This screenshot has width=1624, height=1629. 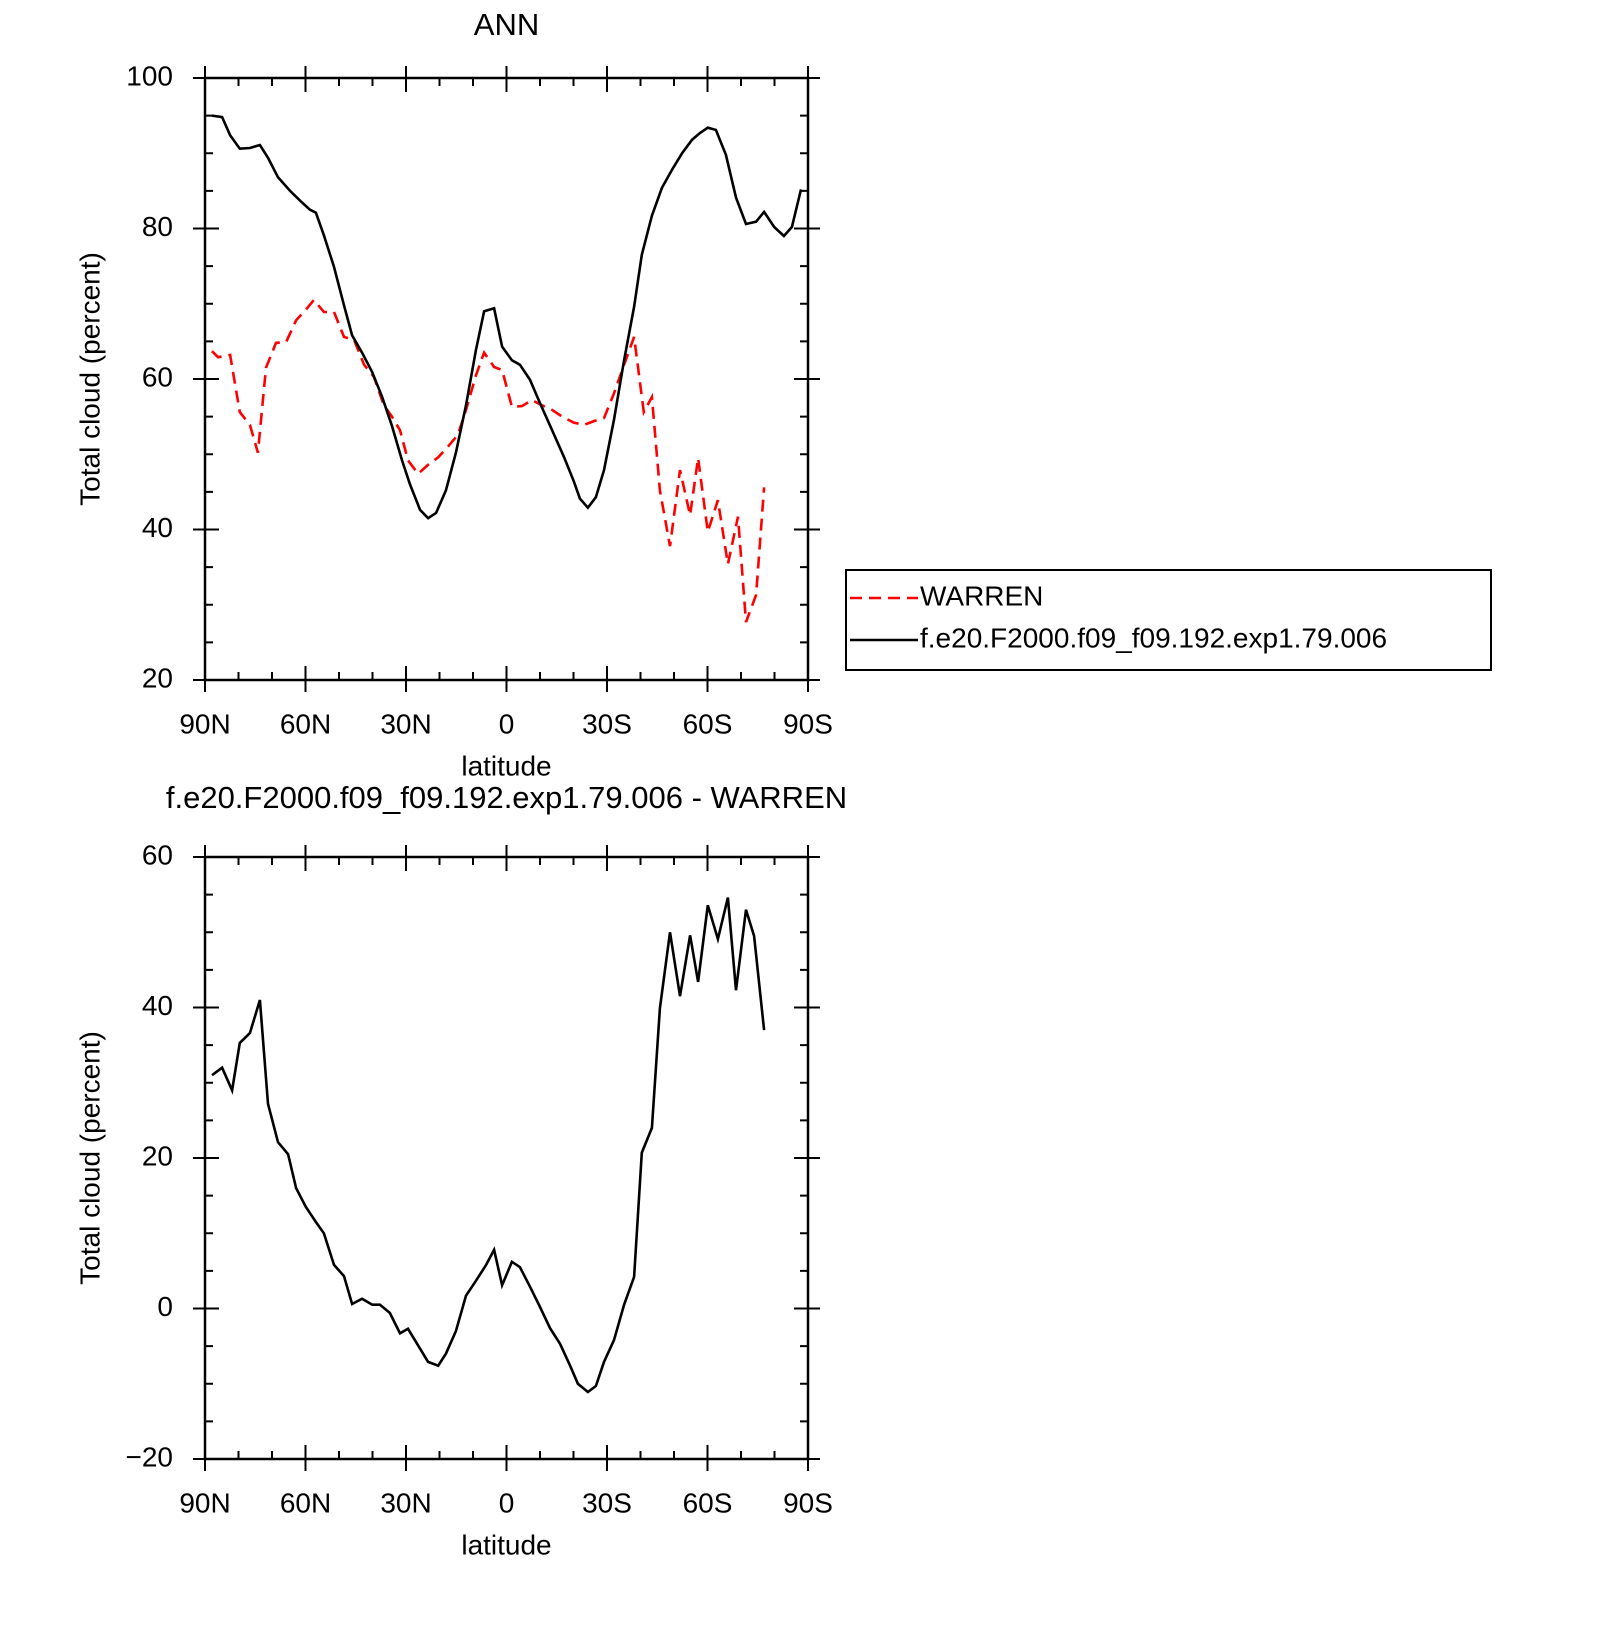 What do you see at coordinates (149, 75) in the screenshot?
I see `y-tick-label: 100` at bounding box center [149, 75].